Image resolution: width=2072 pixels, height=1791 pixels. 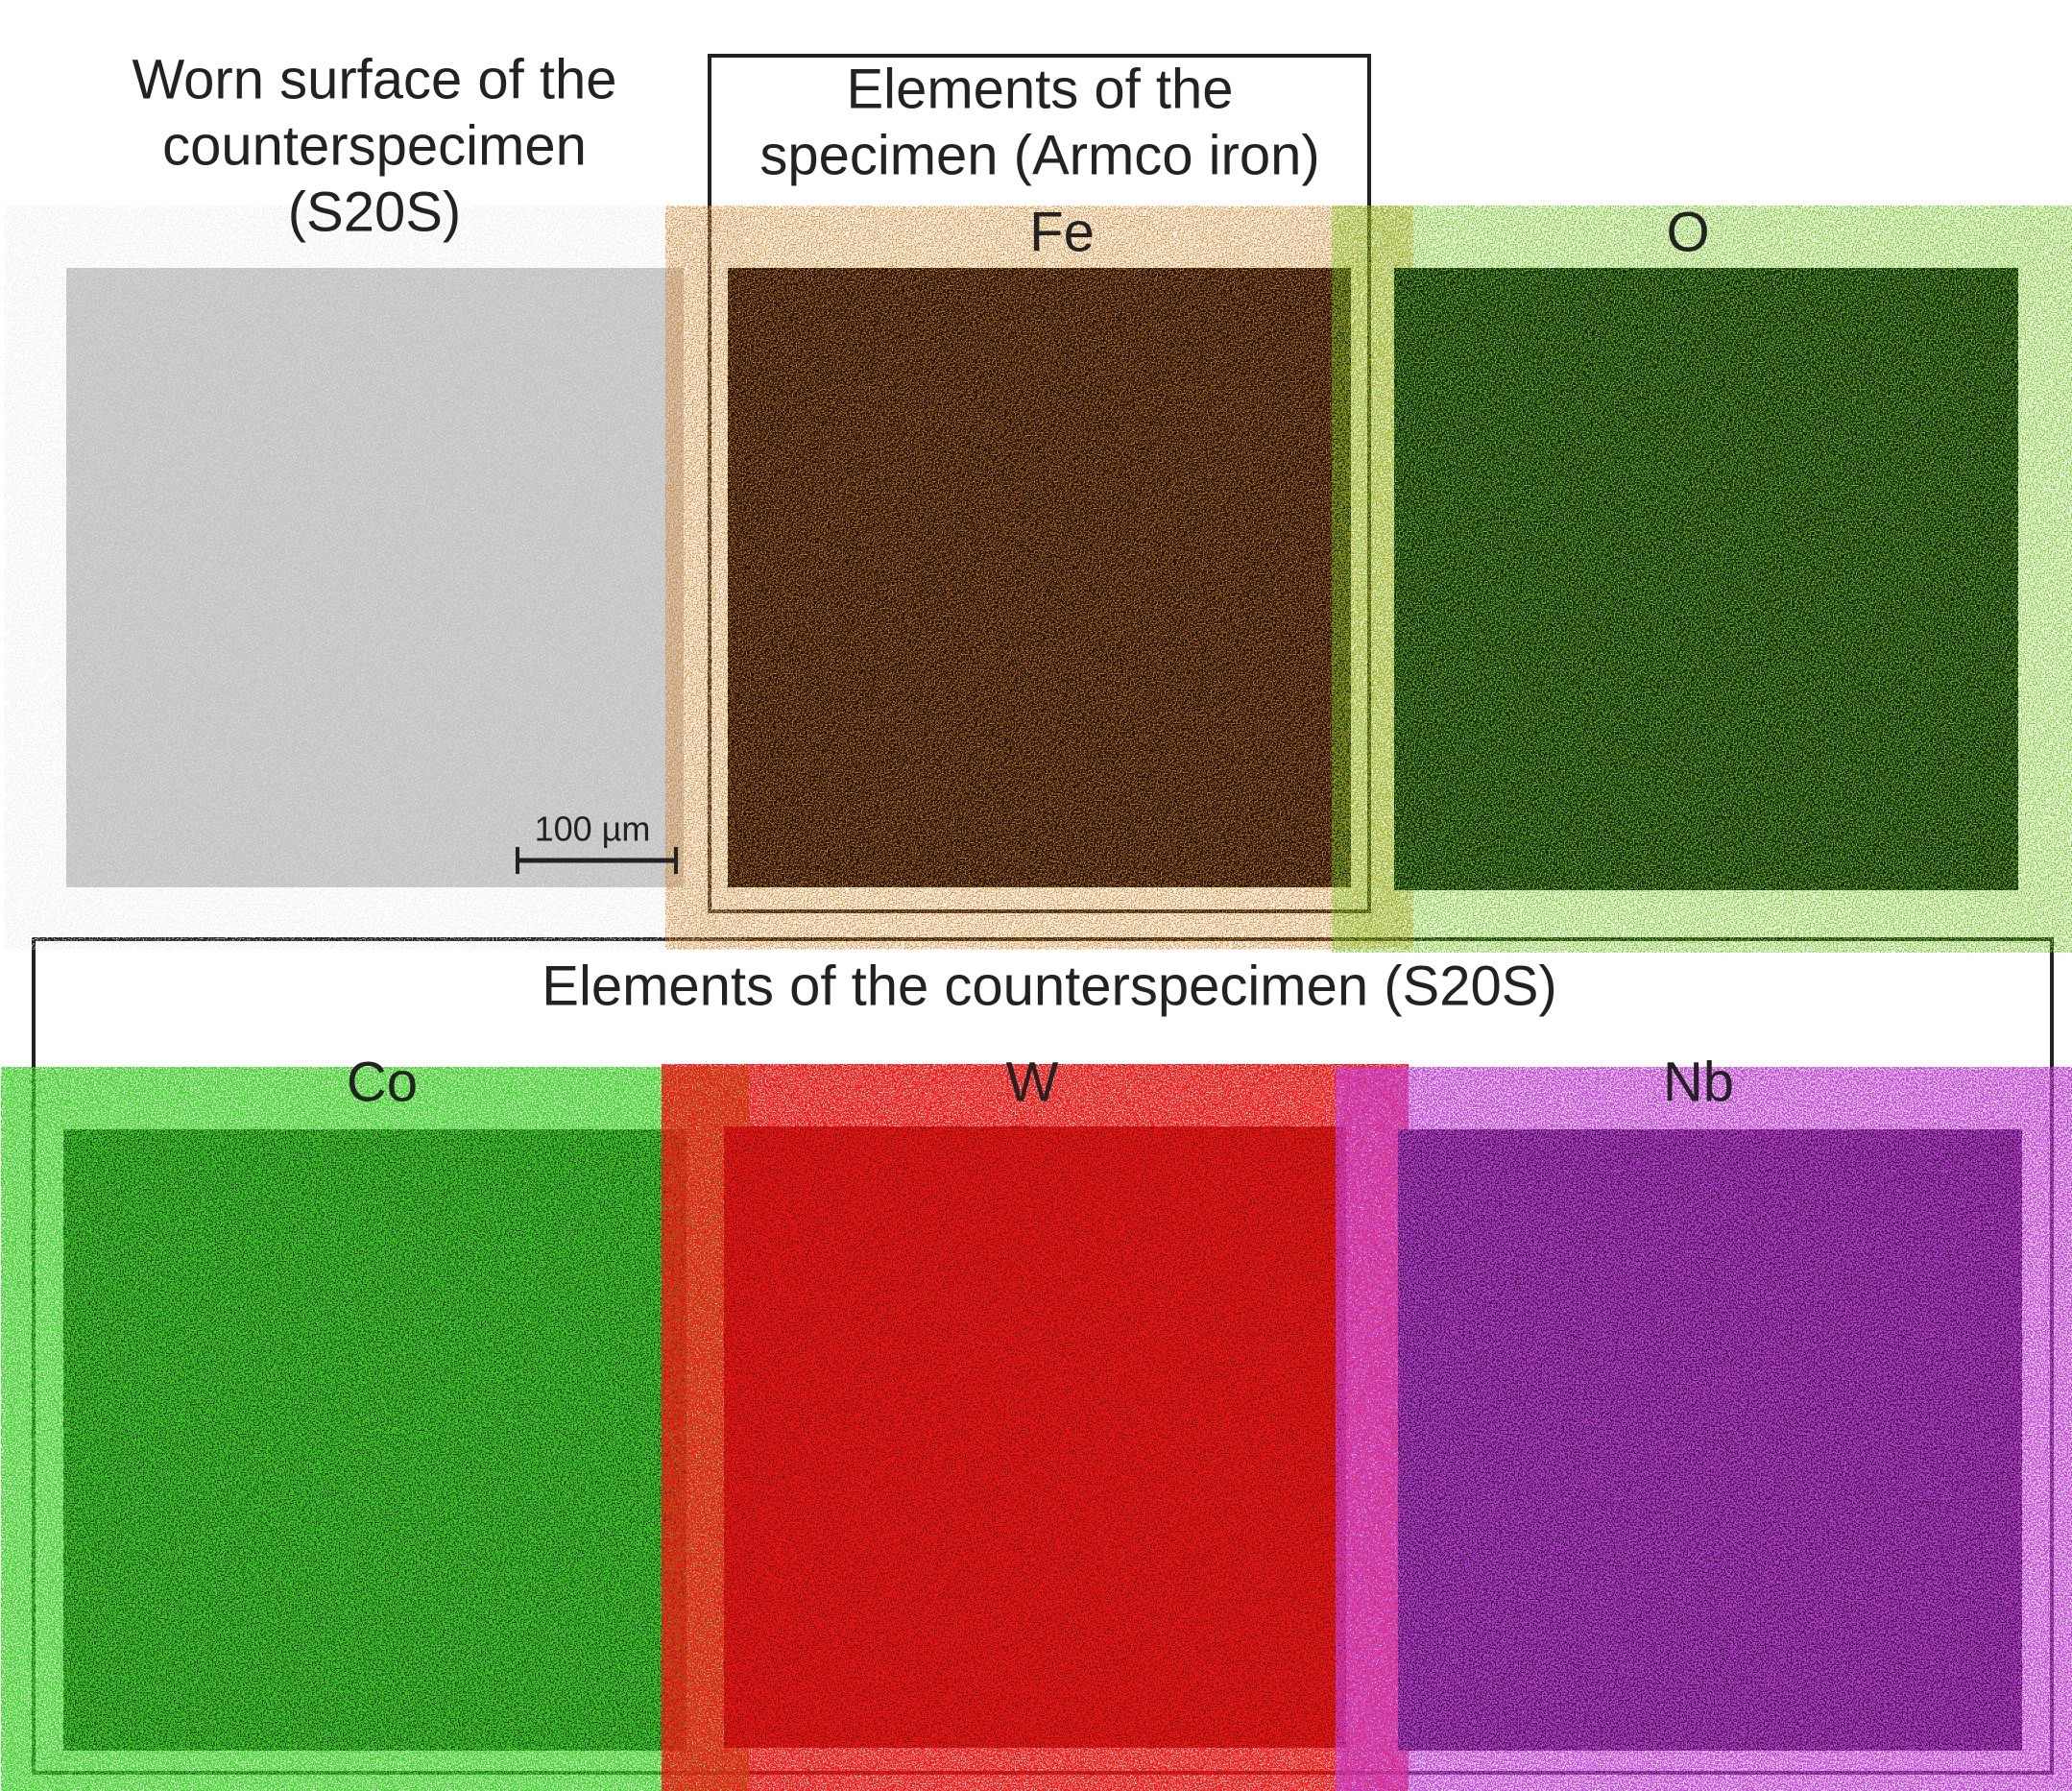 What do you see at coordinates (374, 79) in the screenshot?
I see `panel-title: Worn surface of the` at bounding box center [374, 79].